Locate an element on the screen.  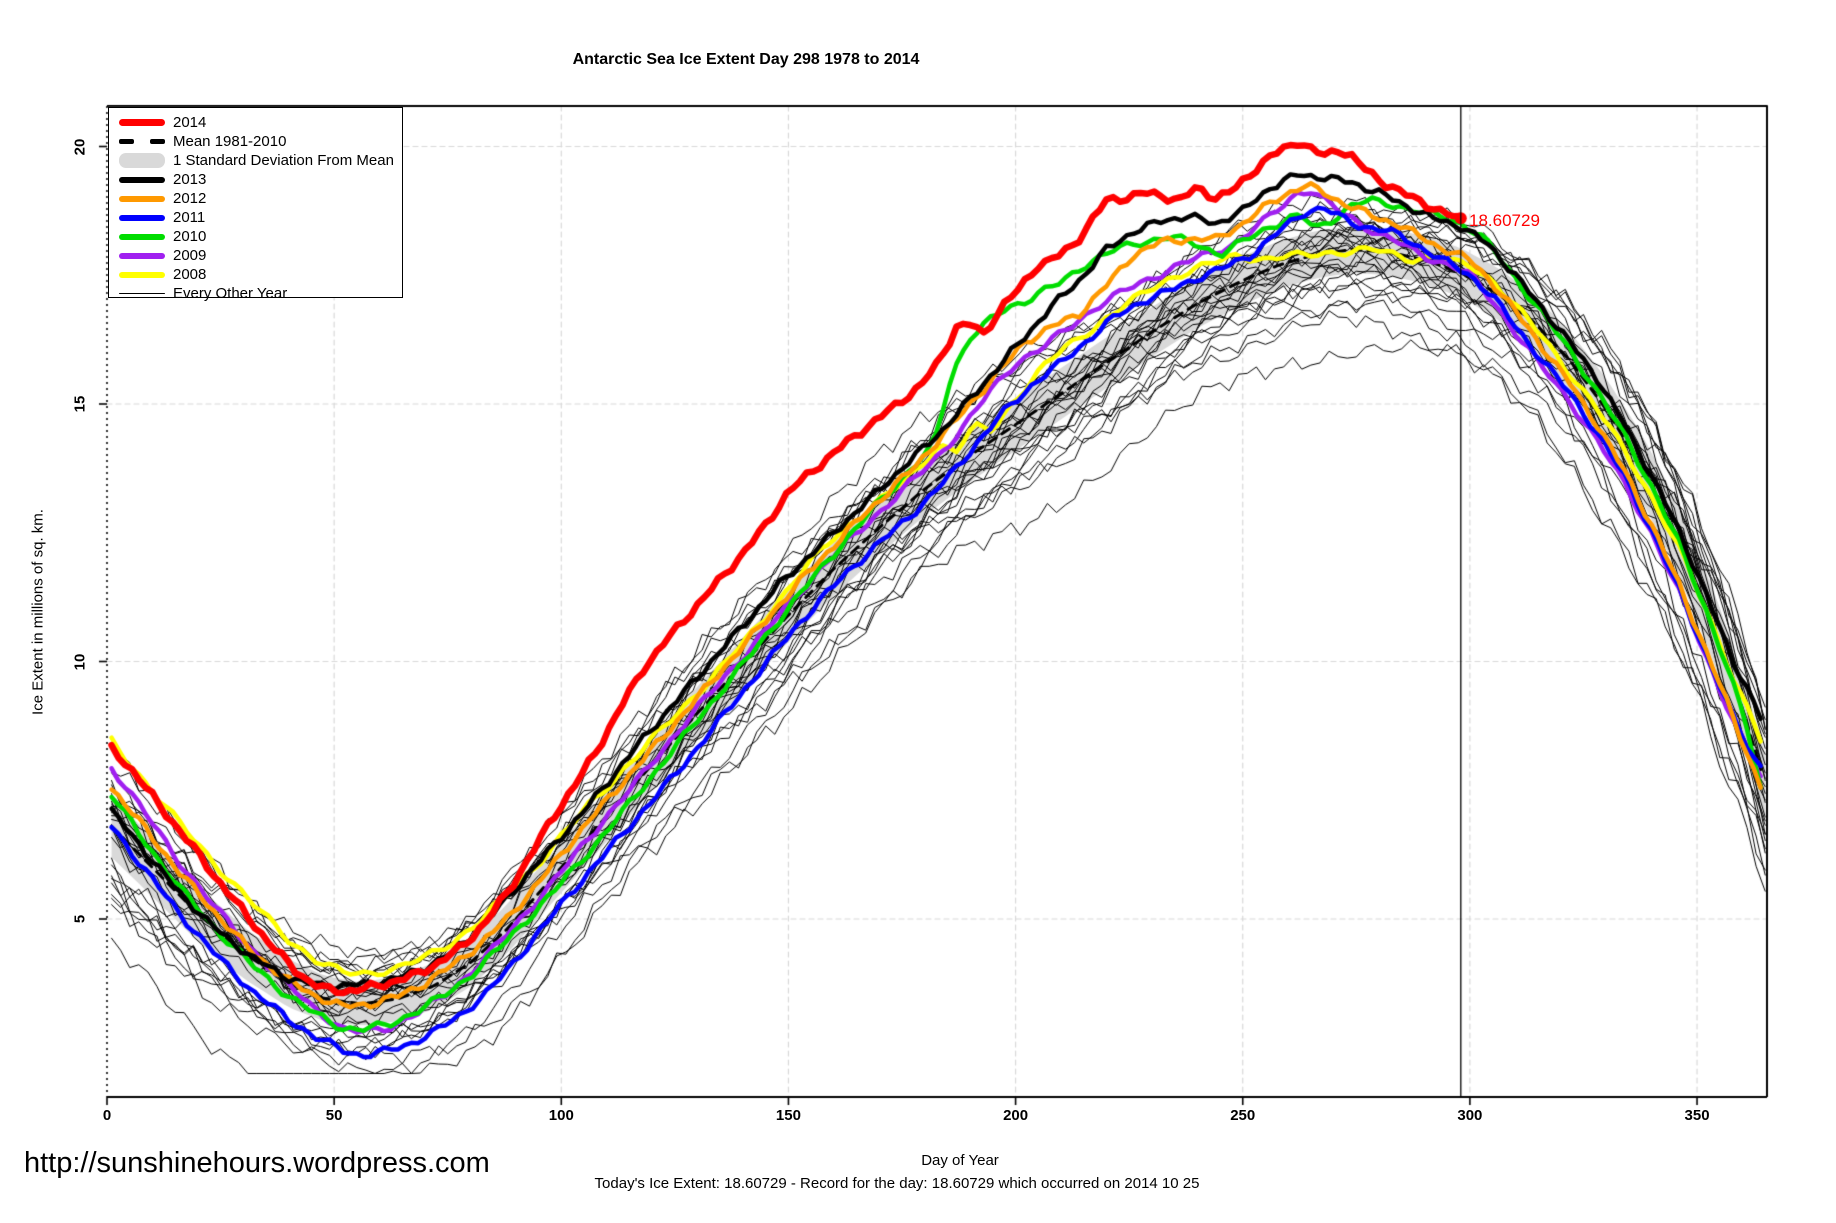
x-tick-label: 200 is located at coordinates (1016, 1115).